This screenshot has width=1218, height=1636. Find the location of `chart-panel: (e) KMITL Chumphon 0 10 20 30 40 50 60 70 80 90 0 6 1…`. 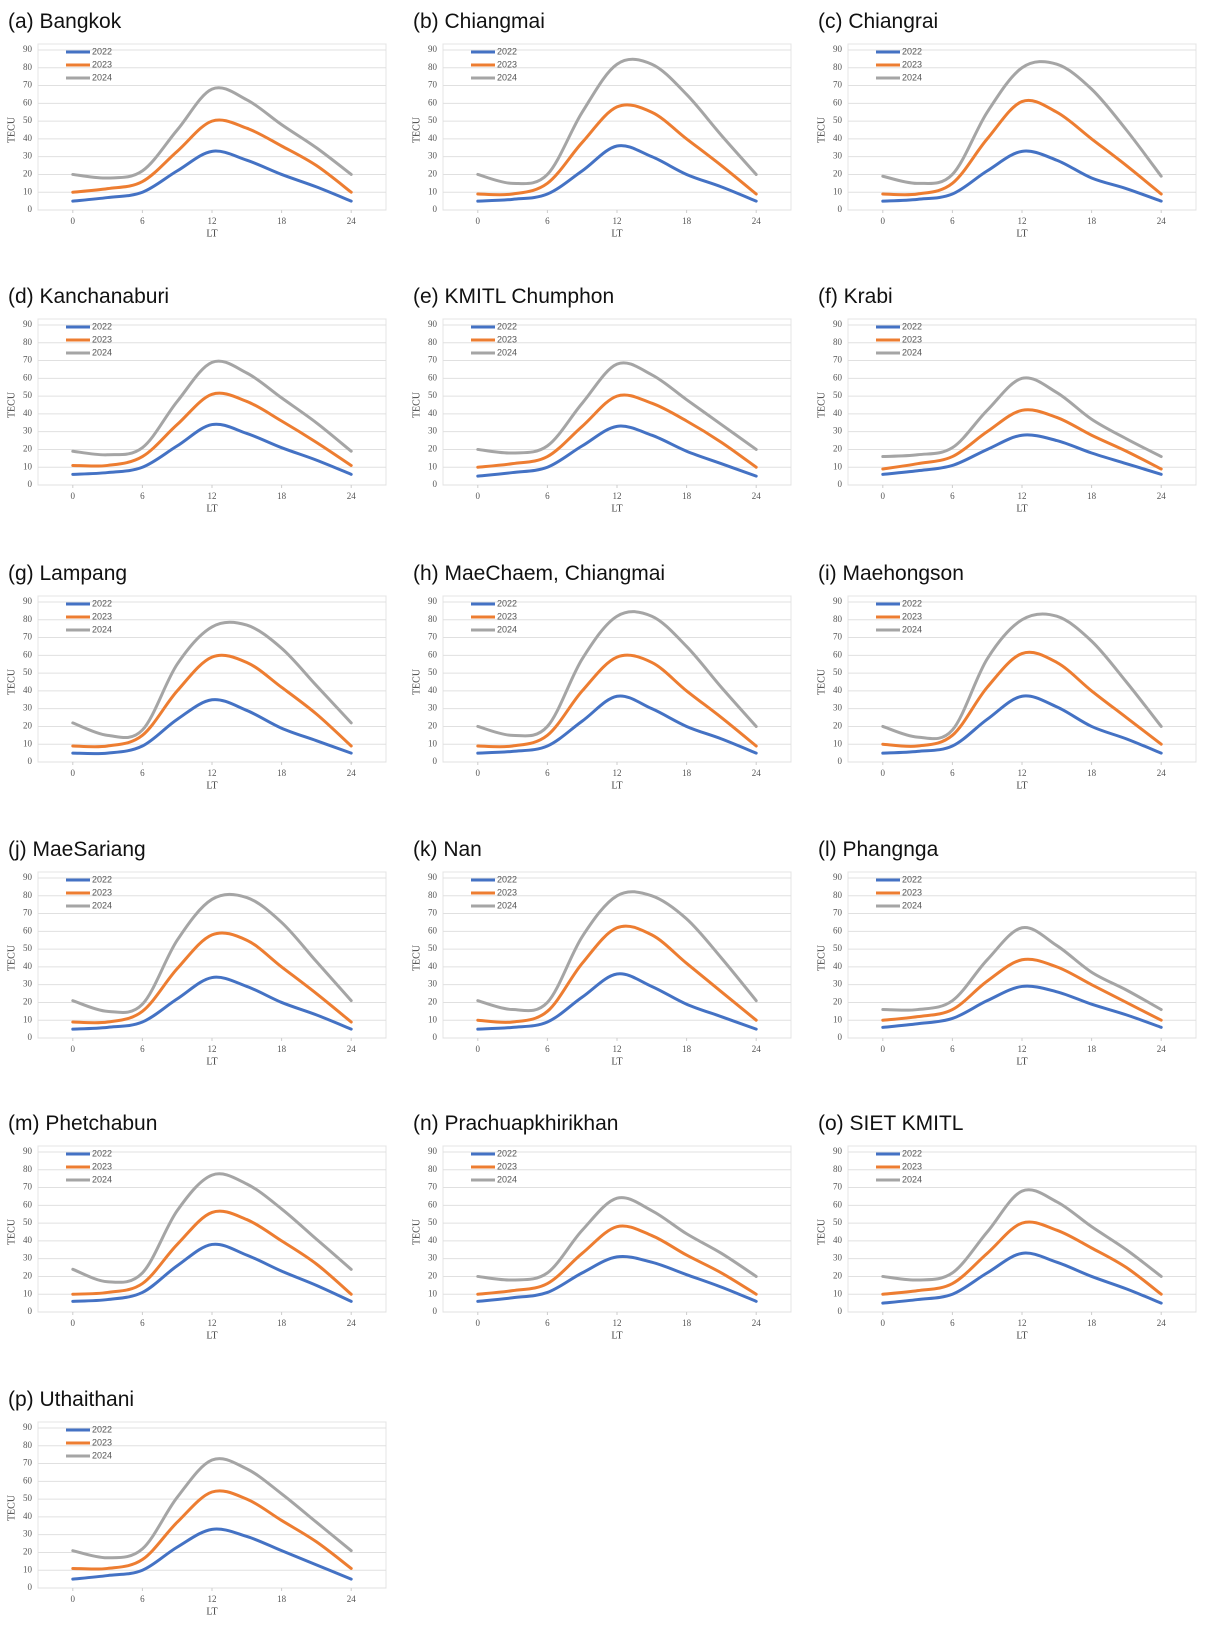

chart-panel: (e) KMITL Chumphon 0 10 20 30 40 50 60 70 80 90 0 6 1… is located at coordinates (601, 399).